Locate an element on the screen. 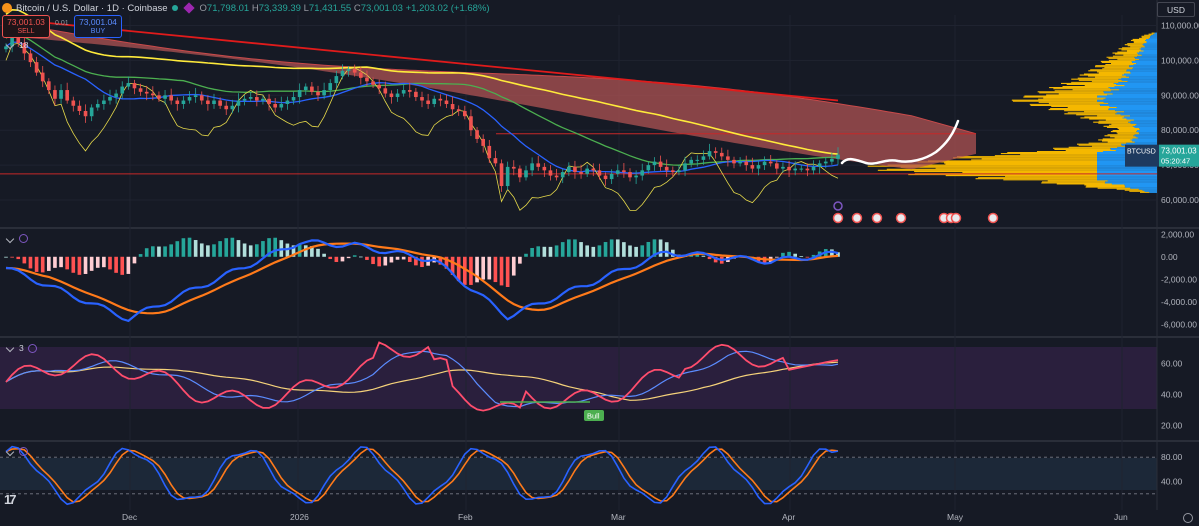 Image resolution: width=1199 pixels, height=526 pixels. stoch-tick-label: 80.00 is located at coordinates (1172, 457).